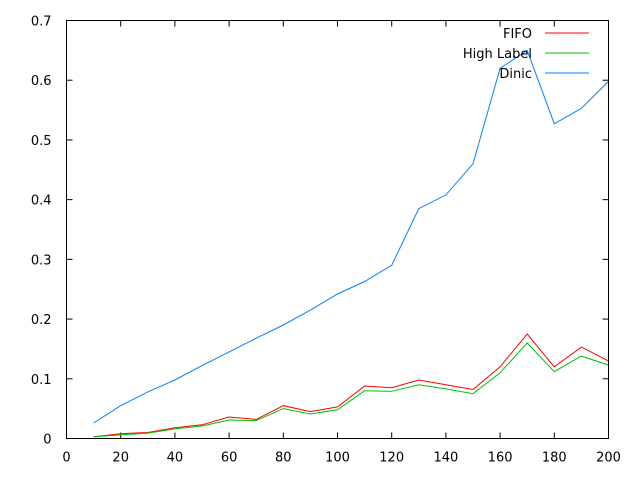 This screenshot has height=480, width=640. Describe the element at coordinates (47, 440) in the screenshot. I see `y-tick-label: 0` at that location.